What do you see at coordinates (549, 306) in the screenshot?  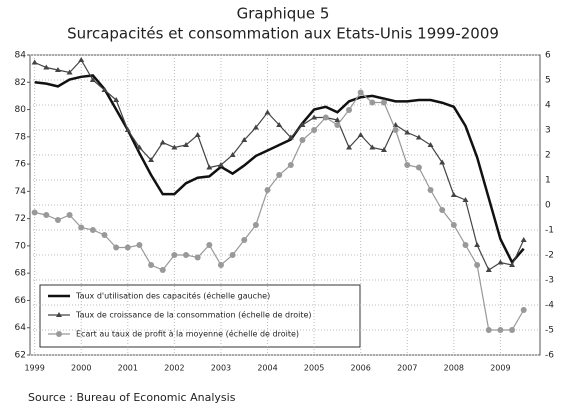 I see `y2-tick-label: -4` at bounding box center [549, 306].